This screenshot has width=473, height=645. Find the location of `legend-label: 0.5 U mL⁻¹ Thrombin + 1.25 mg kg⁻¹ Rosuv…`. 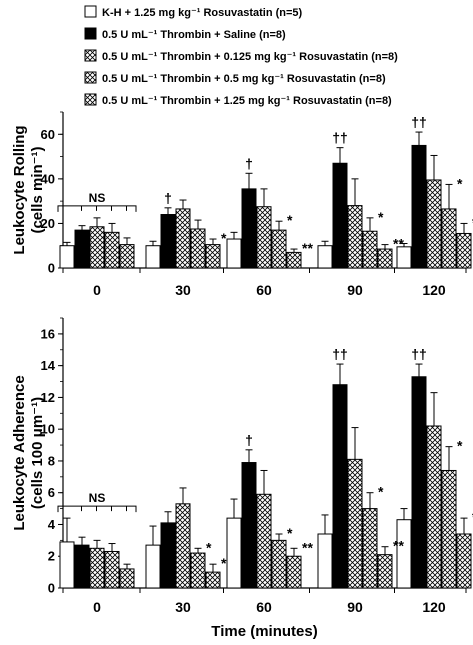

legend-label: 0.5 U mL⁻¹ Thrombin + 1.25 mg kg⁻¹ Rosuv… is located at coordinates (247, 101).